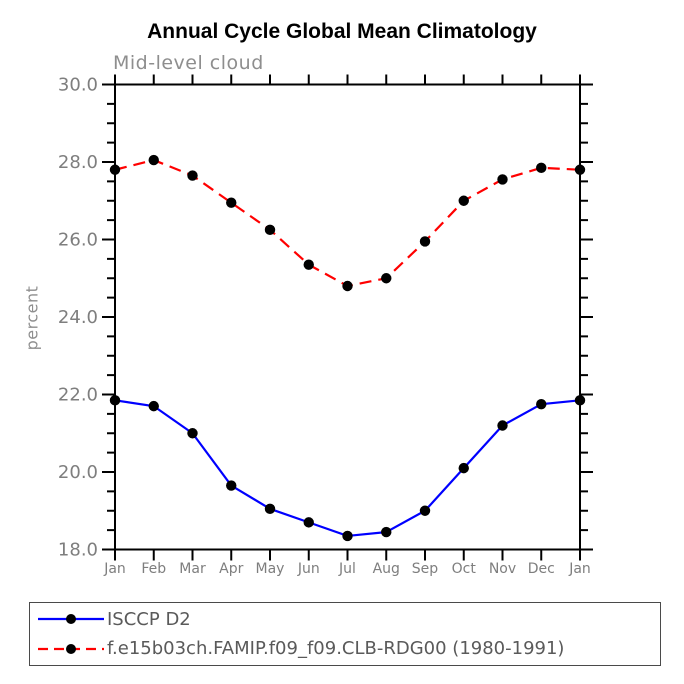 The height and width of the screenshot is (684, 684). I want to click on legend-swatch-dashed-line, so click(71, 648).